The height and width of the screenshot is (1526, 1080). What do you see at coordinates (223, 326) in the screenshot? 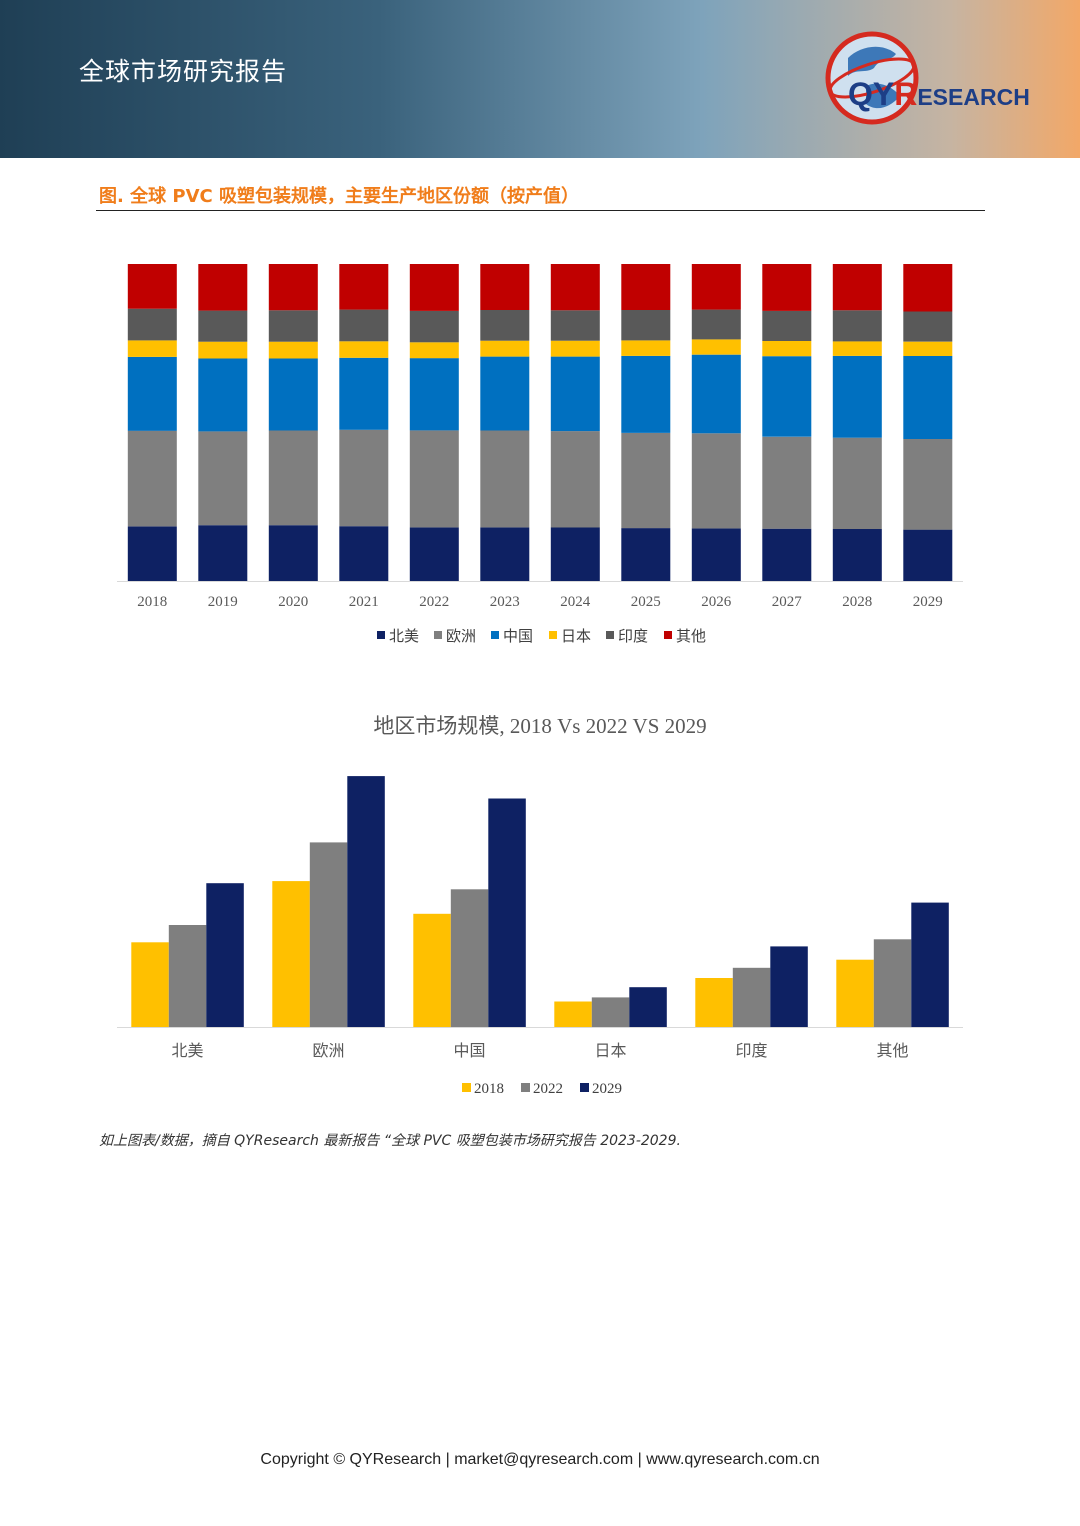
I see `stacked-bar-2019-印度` at bounding box center [223, 326].